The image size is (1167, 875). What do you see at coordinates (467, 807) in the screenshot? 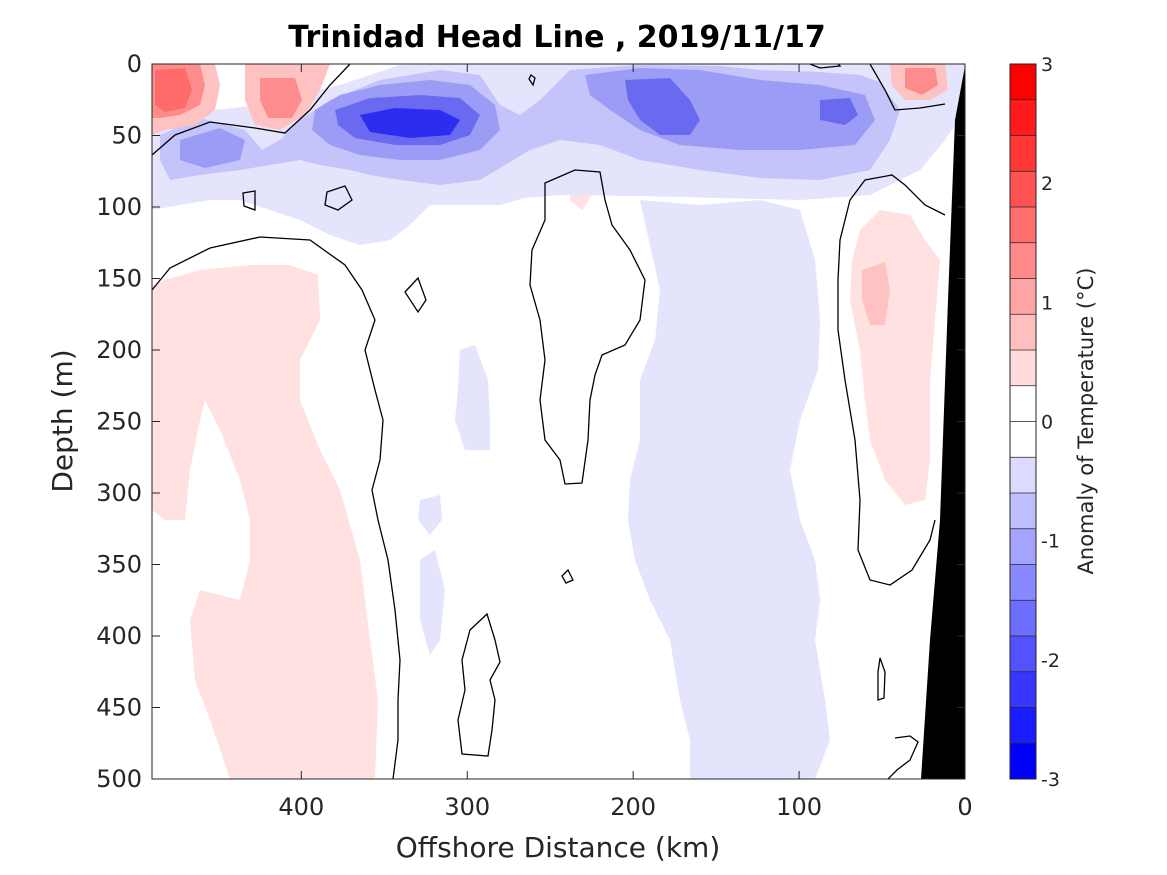
I see `x-tick-label: 300` at bounding box center [467, 807].